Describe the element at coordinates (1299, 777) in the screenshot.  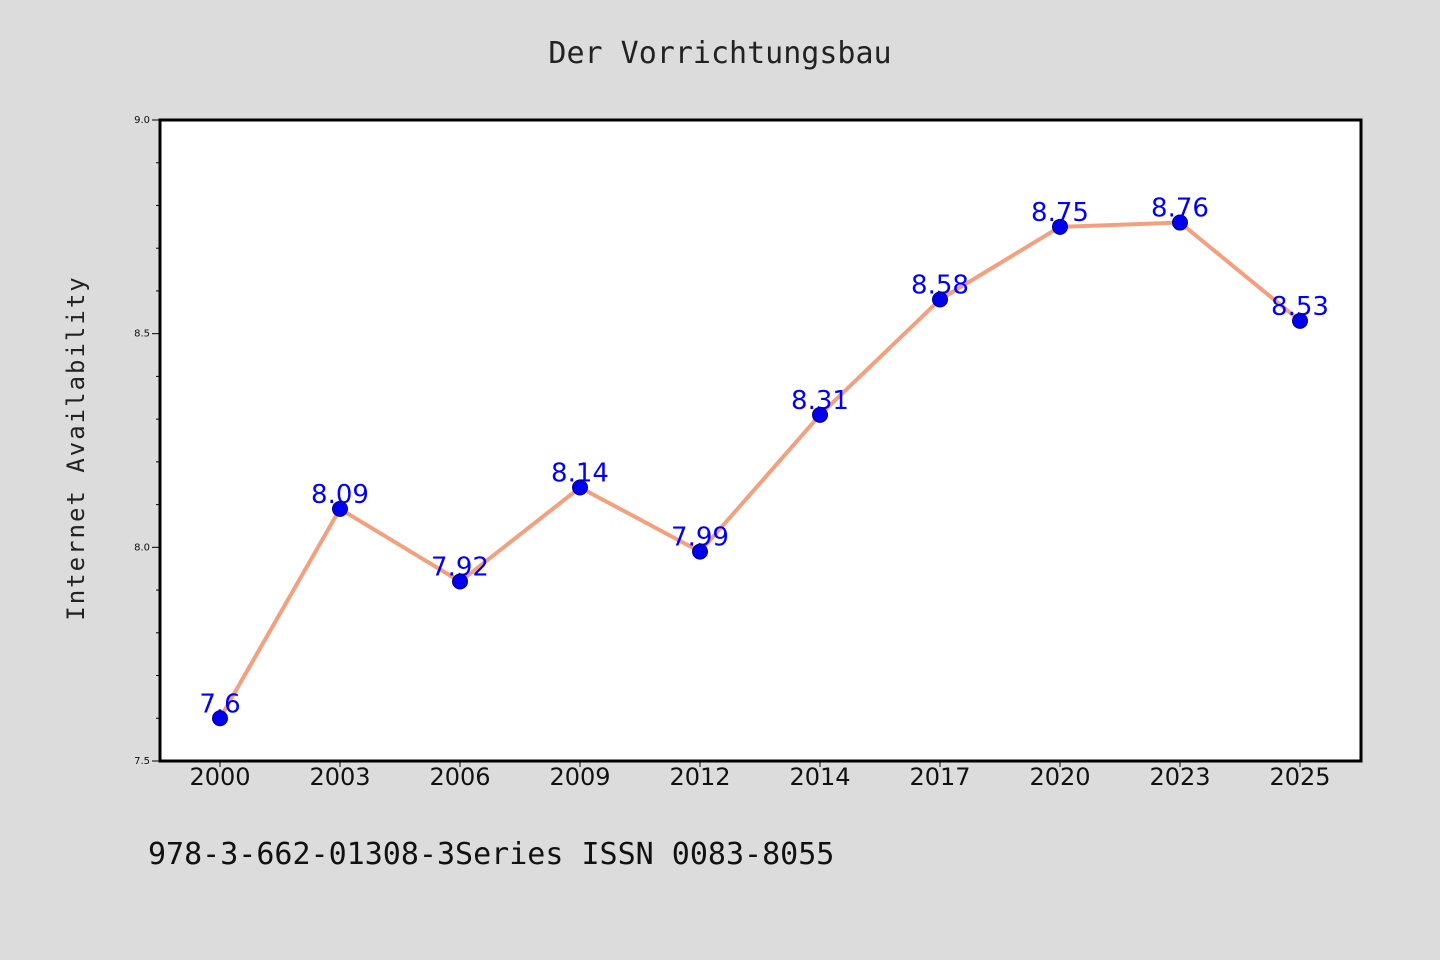
I see `x-tick-label-2025: 2025` at that location.